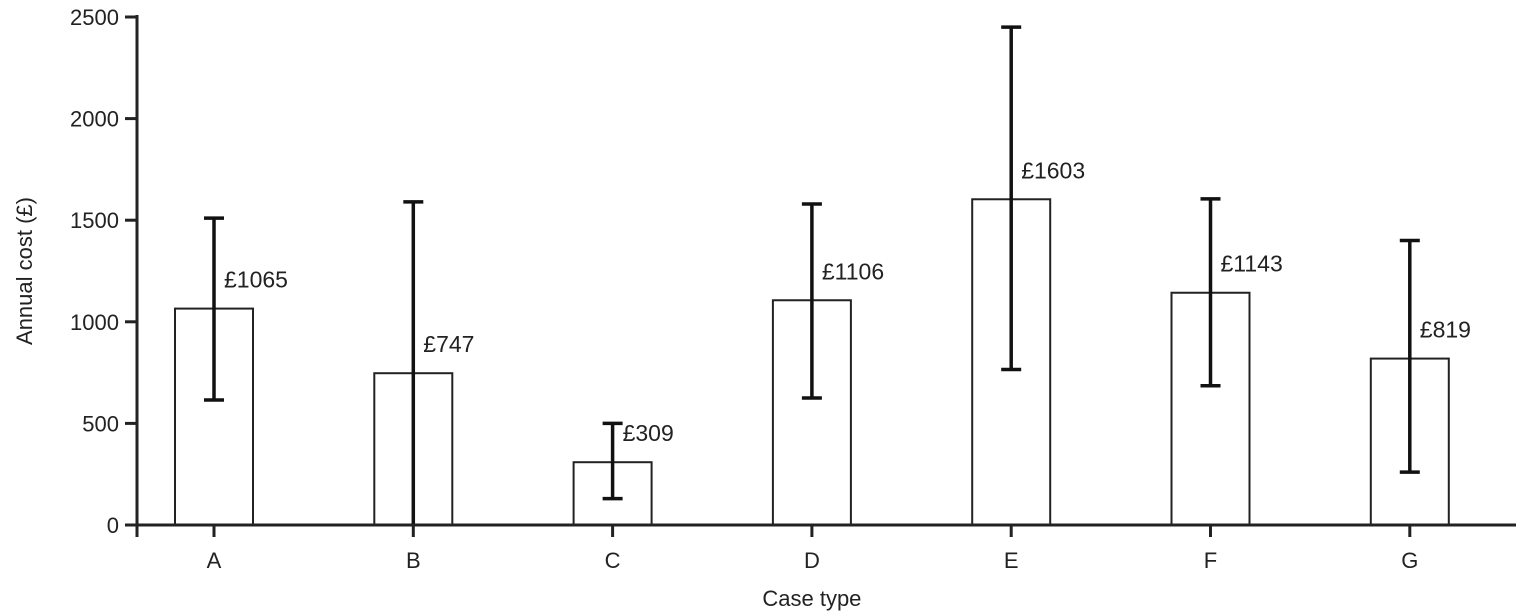 This screenshot has height=616, width=1516. Describe the element at coordinates (1252, 264) in the screenshot. I see `value-label-f: £1143` at that location.